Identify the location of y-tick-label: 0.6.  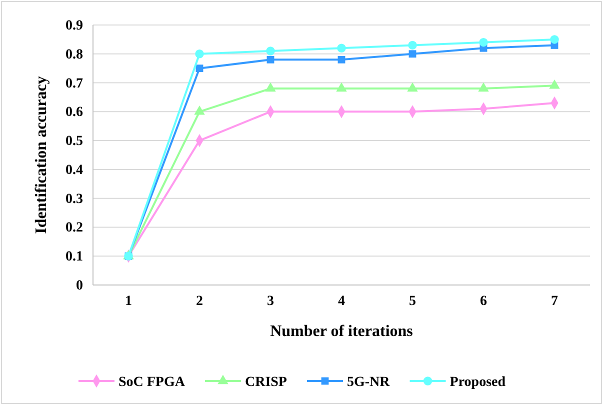
(74, 112).